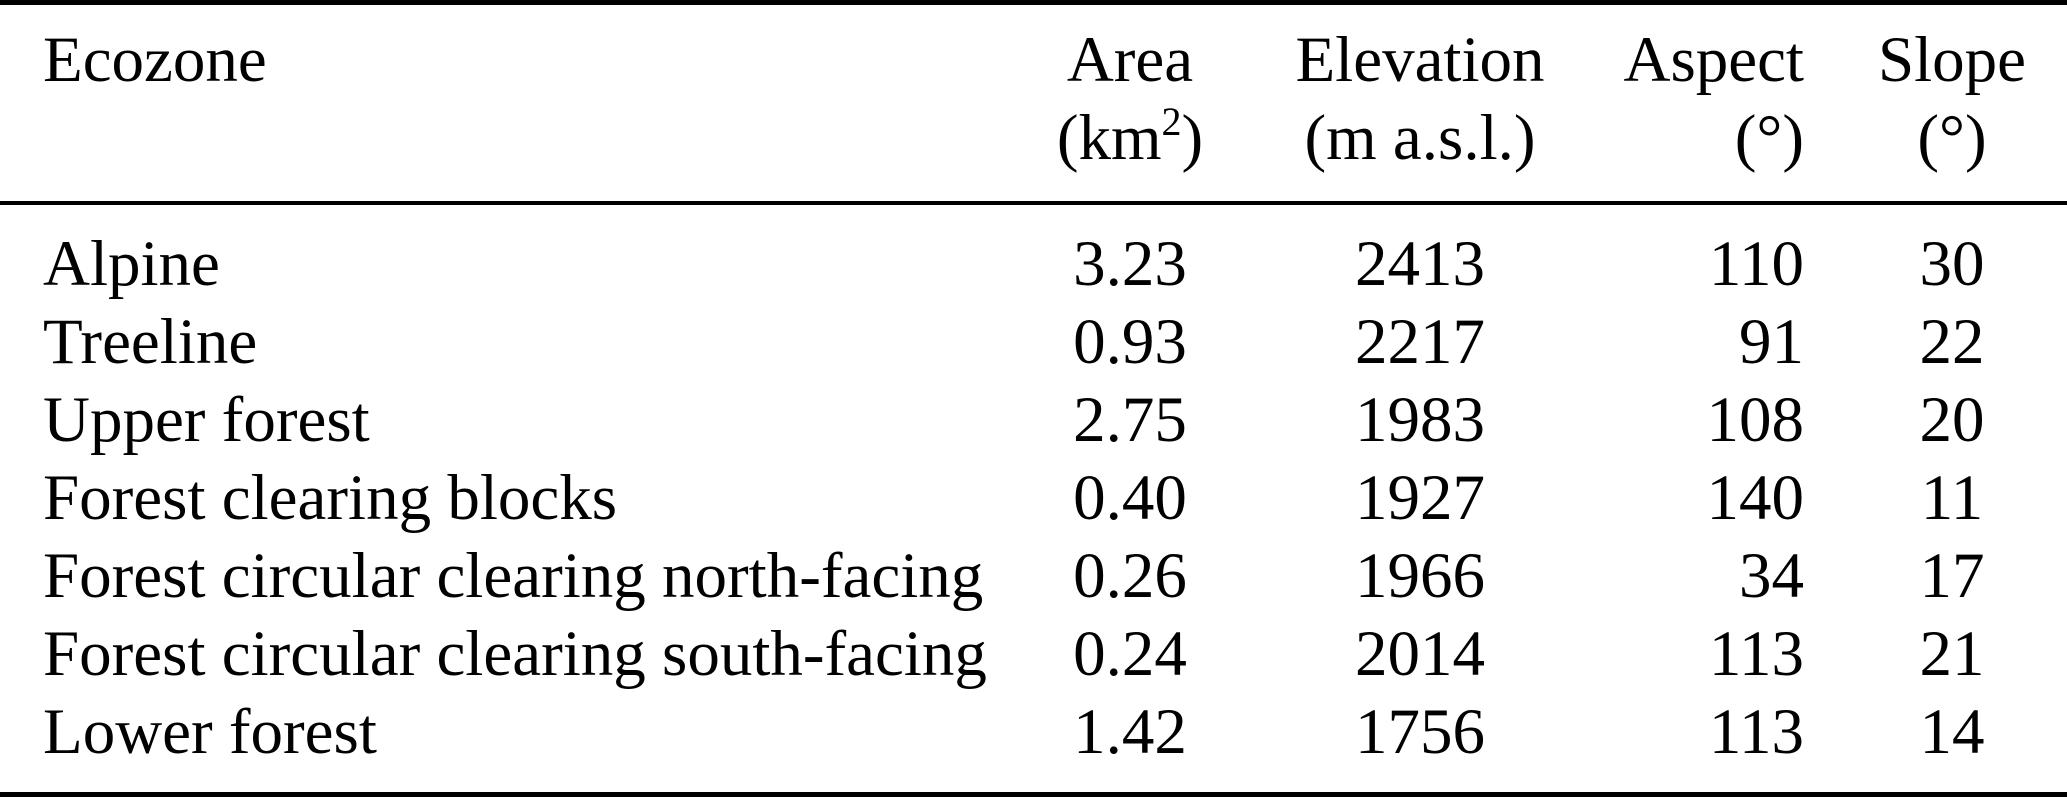  I want to click on slope-cell: 11, so click(1952, 498).